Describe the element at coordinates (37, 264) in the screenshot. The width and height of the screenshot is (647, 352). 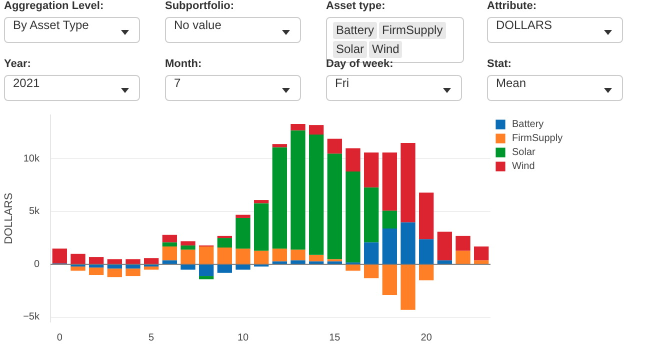
I see `y-tick-label: 0` at that location.